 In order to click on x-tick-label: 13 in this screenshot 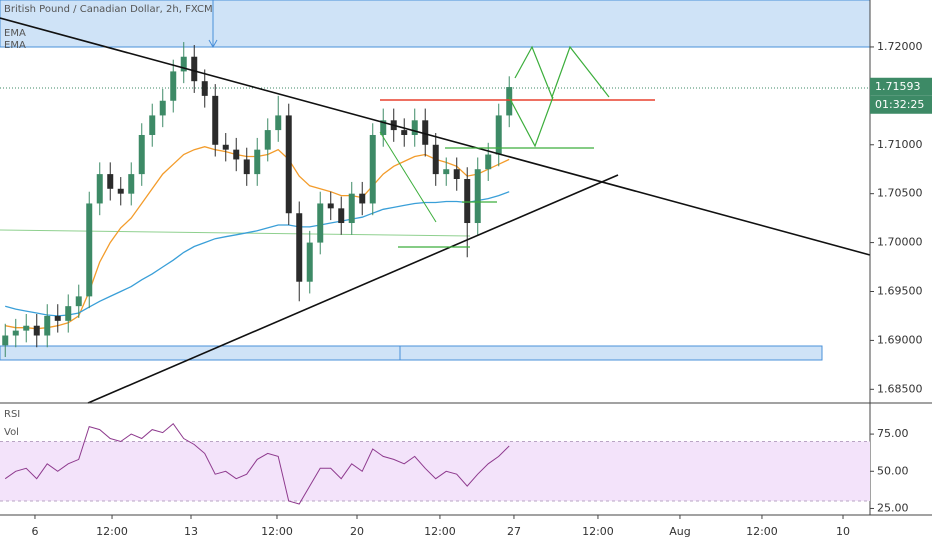, I will do `click(191, 531)`.